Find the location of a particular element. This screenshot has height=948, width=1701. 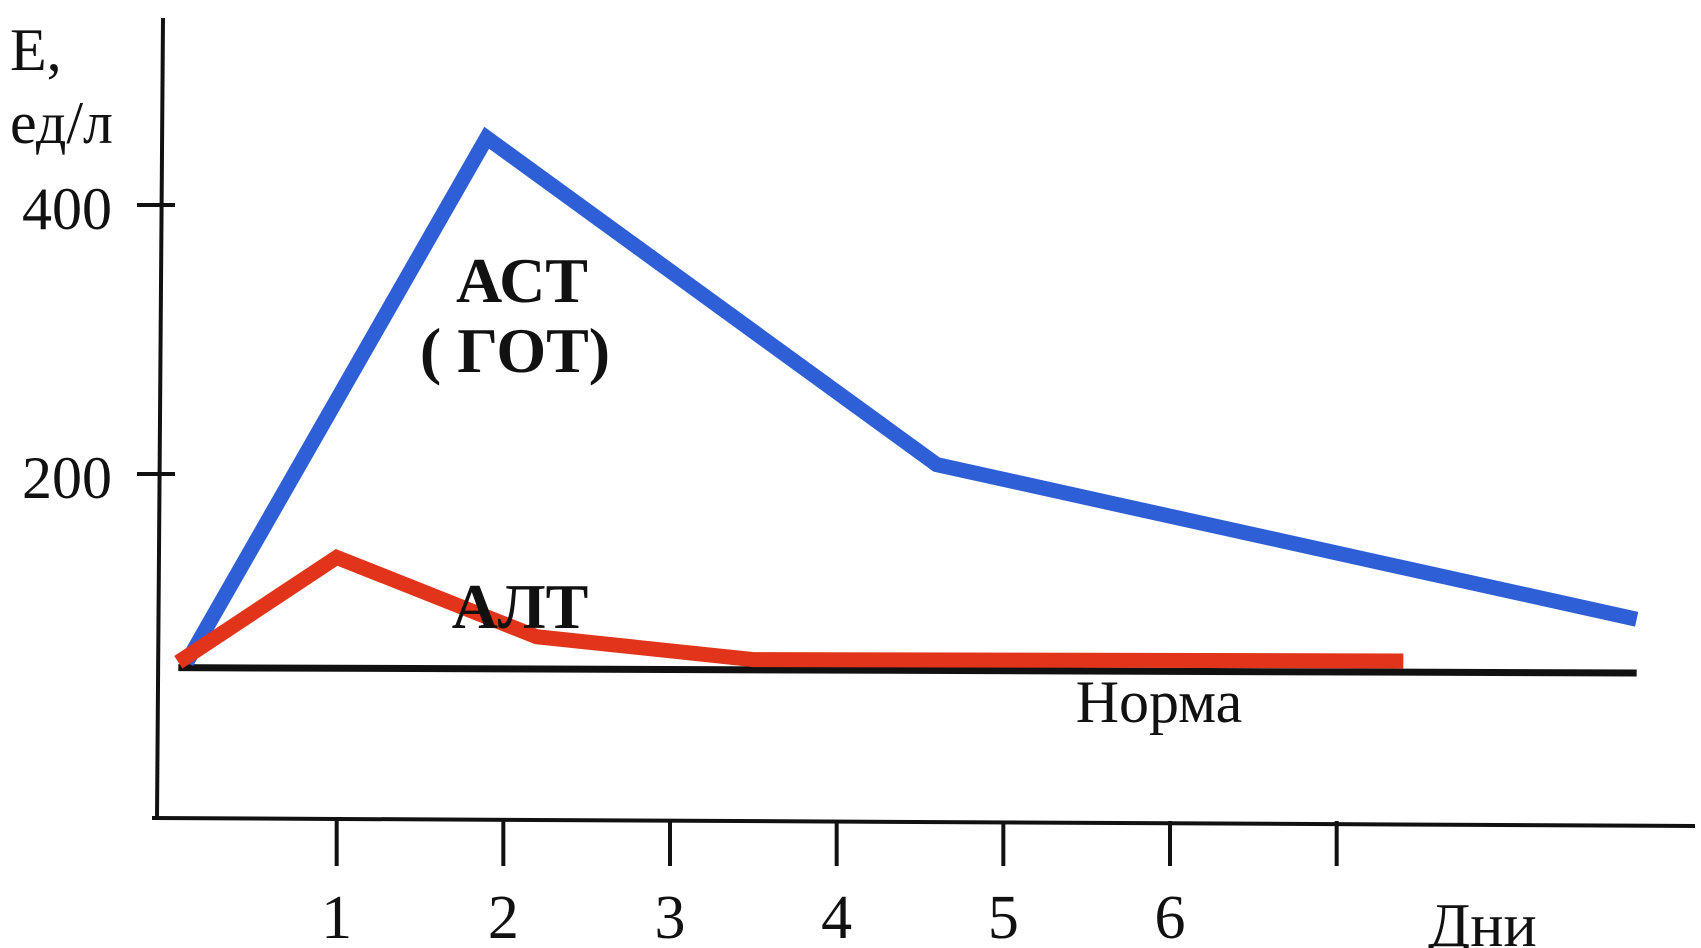

x-tick-label: 6 is located at coordinates (1170, 916).